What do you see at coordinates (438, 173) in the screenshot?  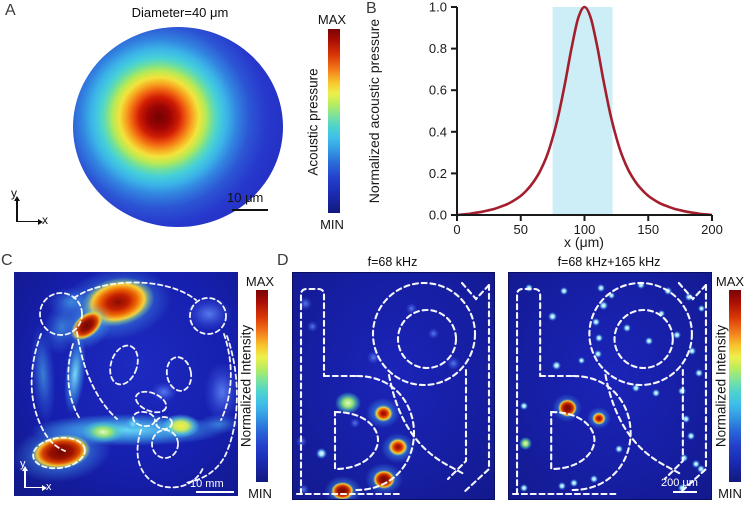 I see `y-tick-label: 0.2` at bounding box center [438, 173].